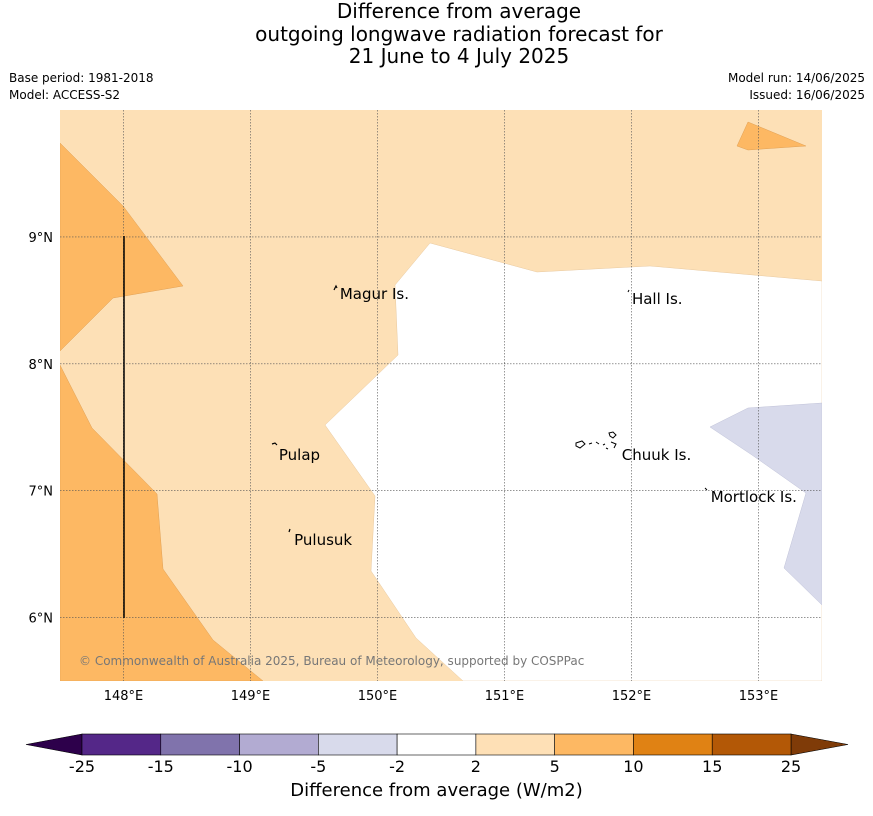 Image resolution: width=873 pixels, height=816 pixels. What do you see at coordinates (796, 78) in the screenshot?
I see `model-run-text: Model run: 14/06/2025` at bounding box center [796, 78].